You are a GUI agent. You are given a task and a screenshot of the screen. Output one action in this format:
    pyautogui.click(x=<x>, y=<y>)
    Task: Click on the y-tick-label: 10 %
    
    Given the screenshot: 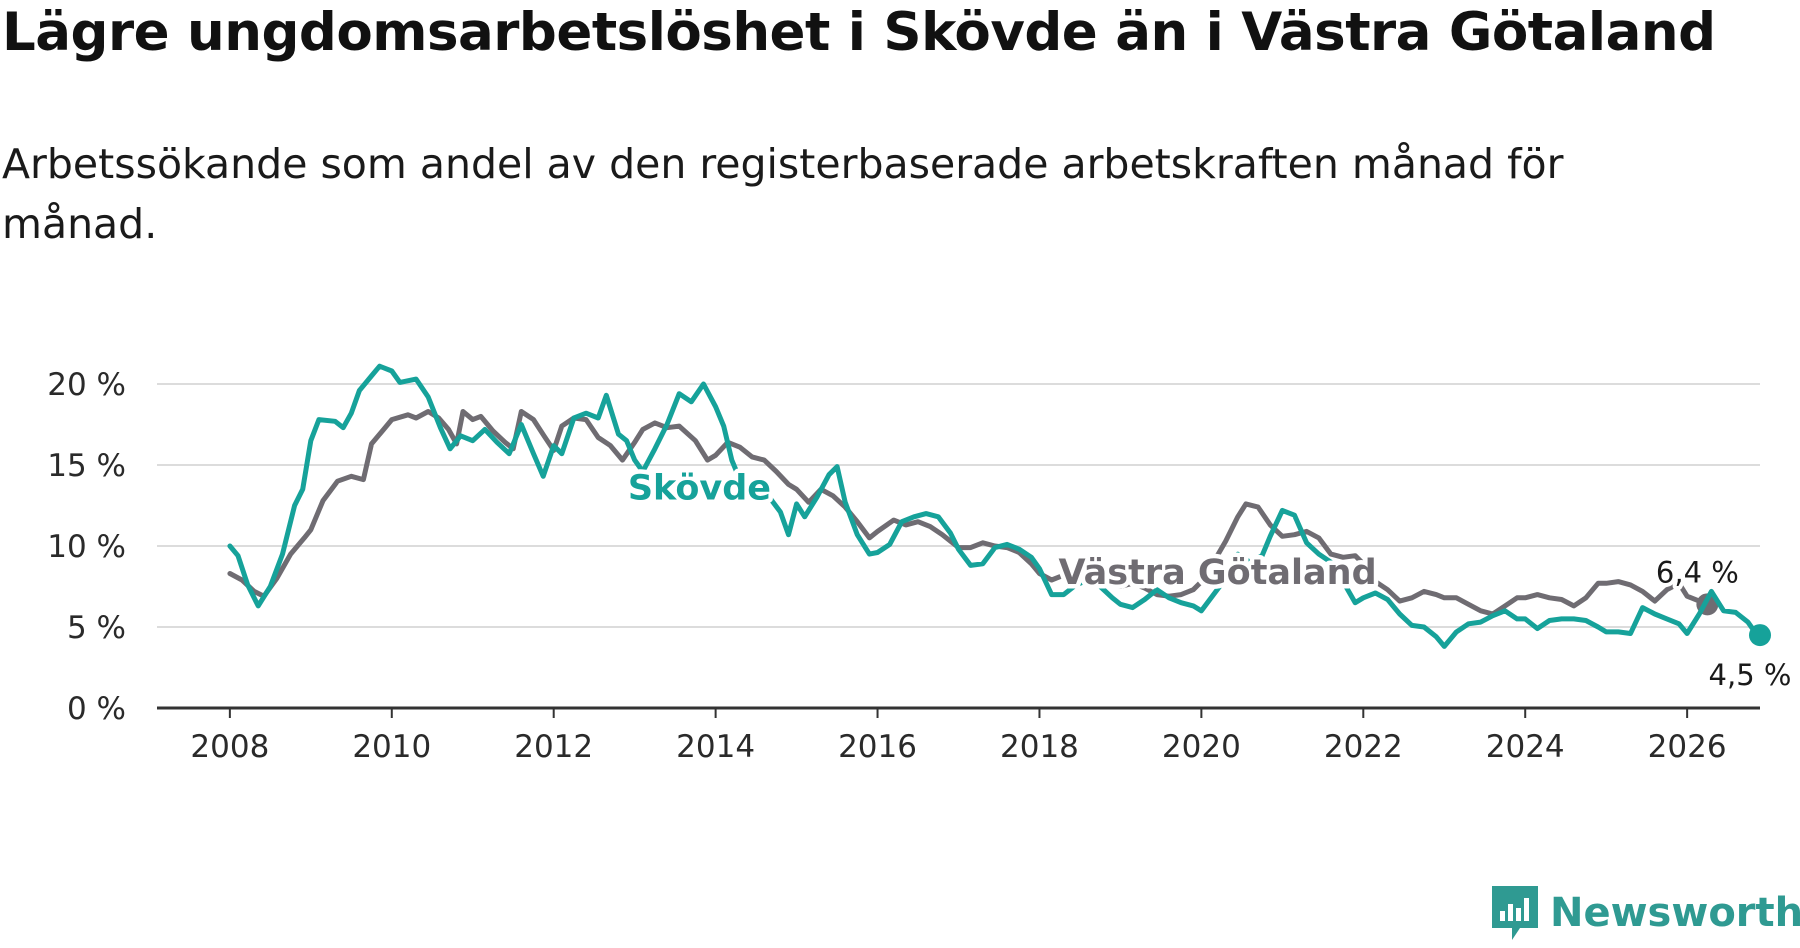 What is the action you would take?
    pyautogui.click(x=86, y=547)
    